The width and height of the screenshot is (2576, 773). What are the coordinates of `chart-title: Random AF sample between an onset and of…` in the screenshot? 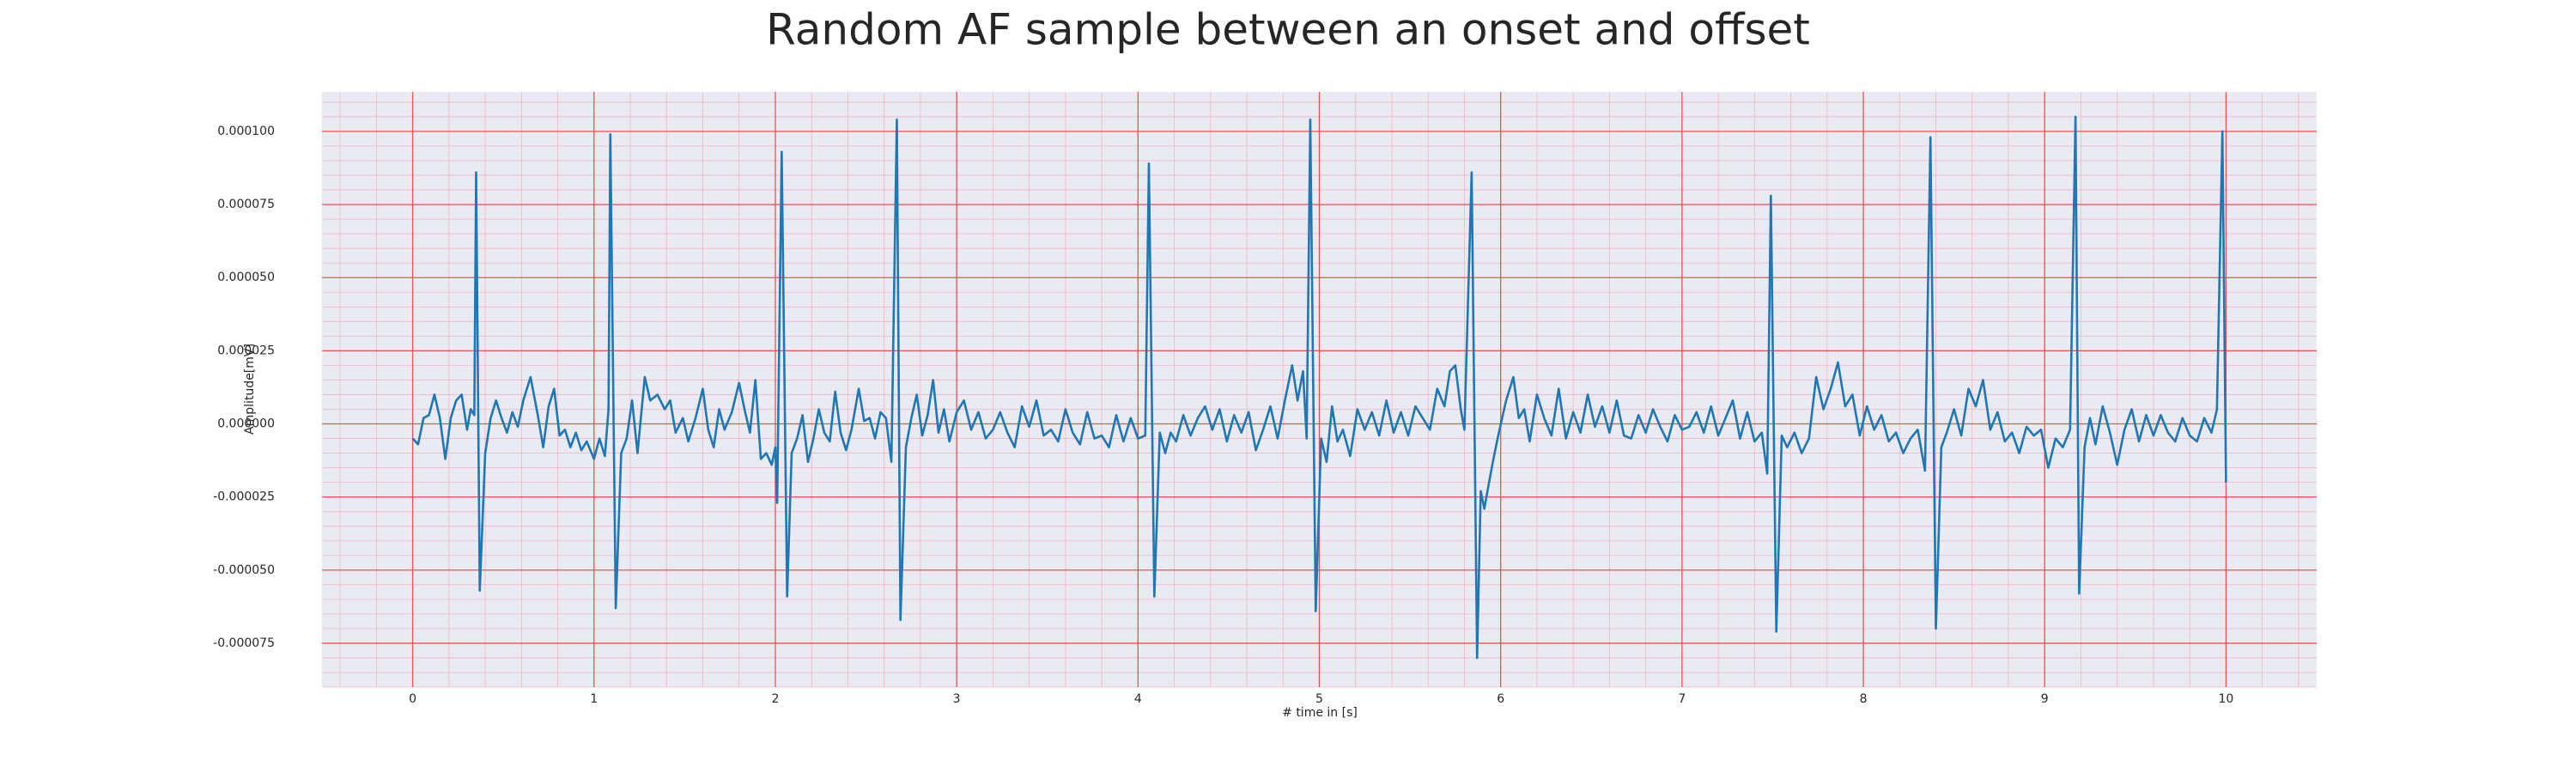 It's located at (1288, 30).